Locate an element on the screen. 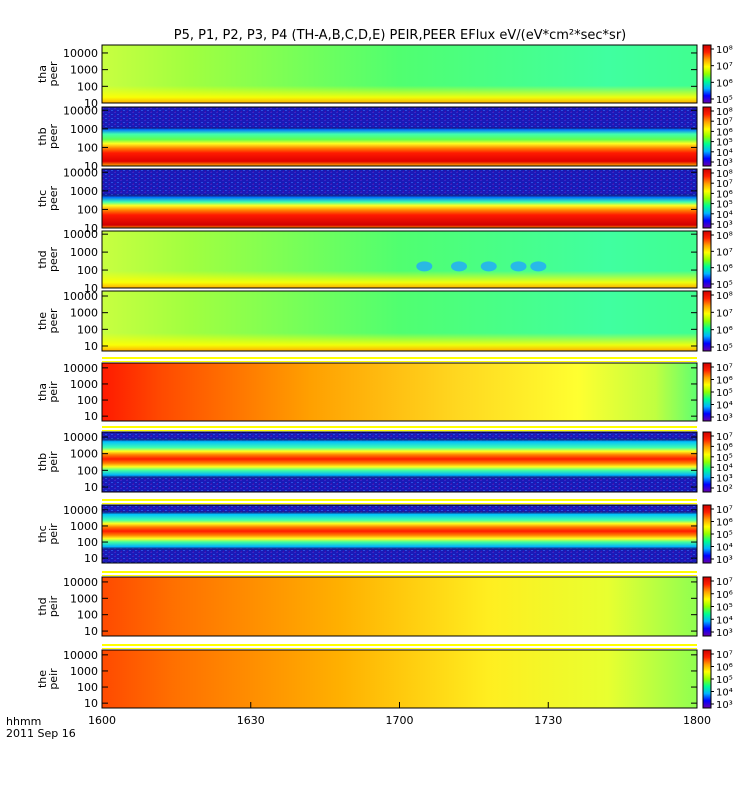 Image resolution: width=750 pixels, height=800 pixels. panel-ylabel: thbpeer is located at coordinates (48, 137).